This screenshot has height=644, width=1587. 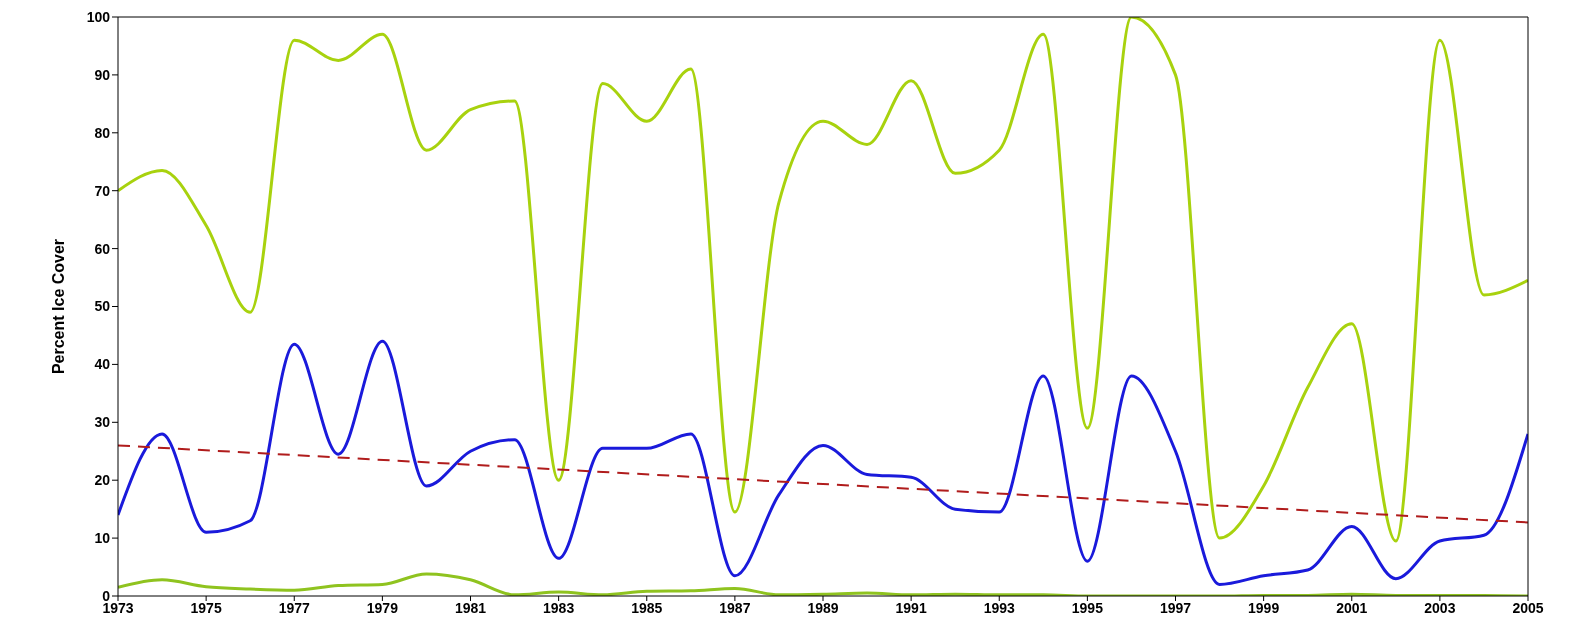 What do you see at coordinates (294, 607) in the screenshot?
I see `x-tick-label: 1977` at bounding box center [294, 607].